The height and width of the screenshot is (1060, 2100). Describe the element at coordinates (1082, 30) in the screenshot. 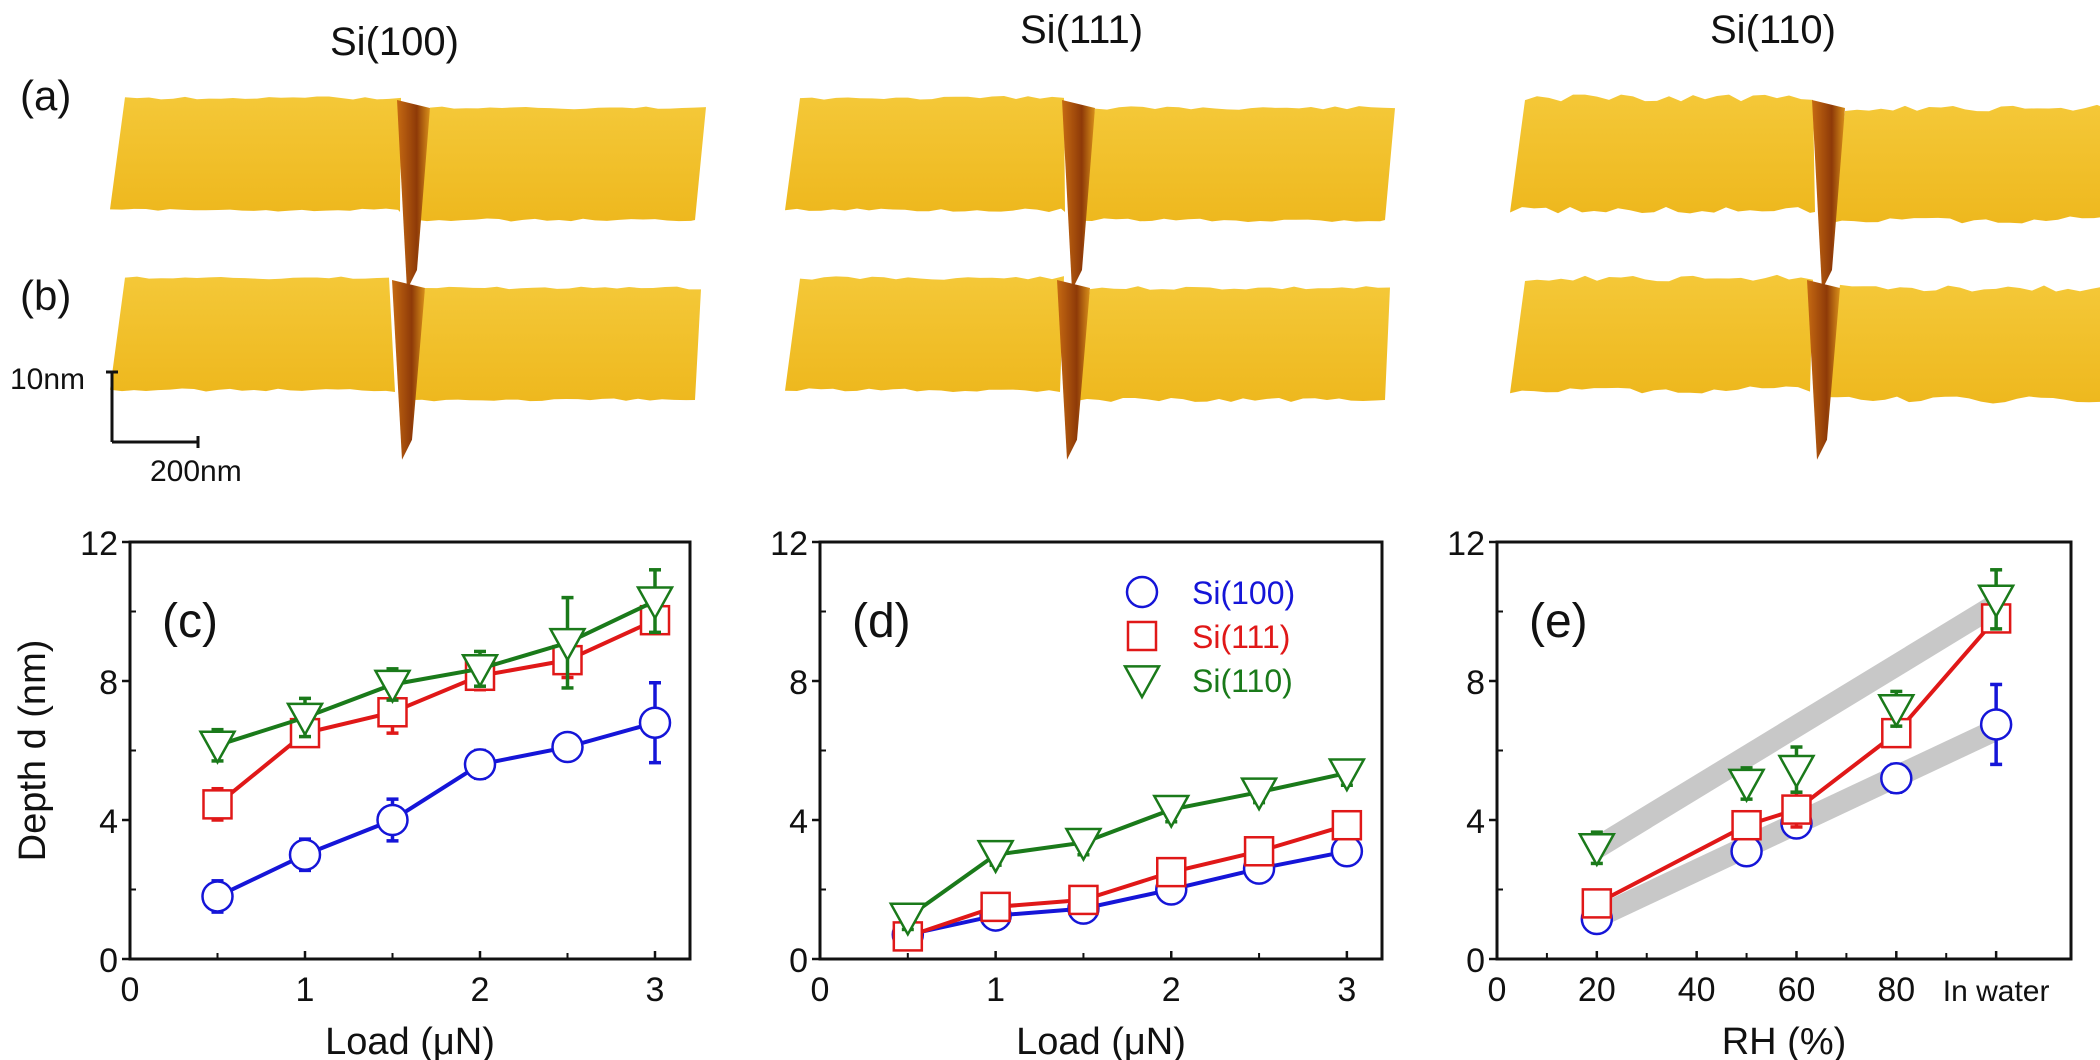

I see `column-title-si111: Si(111)` at that location.